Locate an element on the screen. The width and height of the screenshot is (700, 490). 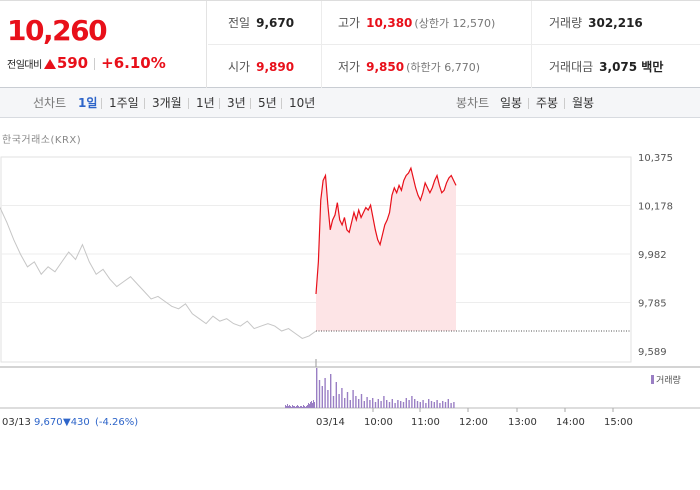
stat-trade-value: 거래대금 3,075 백만 is located at coordinates (606, 67).